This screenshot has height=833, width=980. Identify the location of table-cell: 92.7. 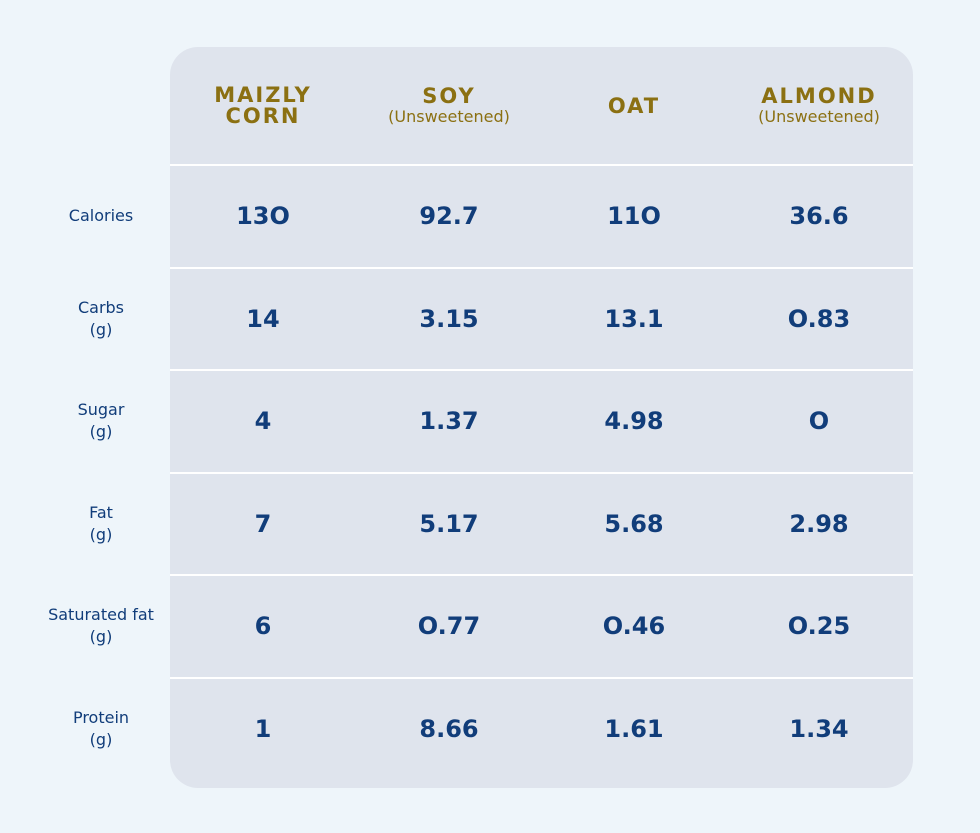
(449, 216).